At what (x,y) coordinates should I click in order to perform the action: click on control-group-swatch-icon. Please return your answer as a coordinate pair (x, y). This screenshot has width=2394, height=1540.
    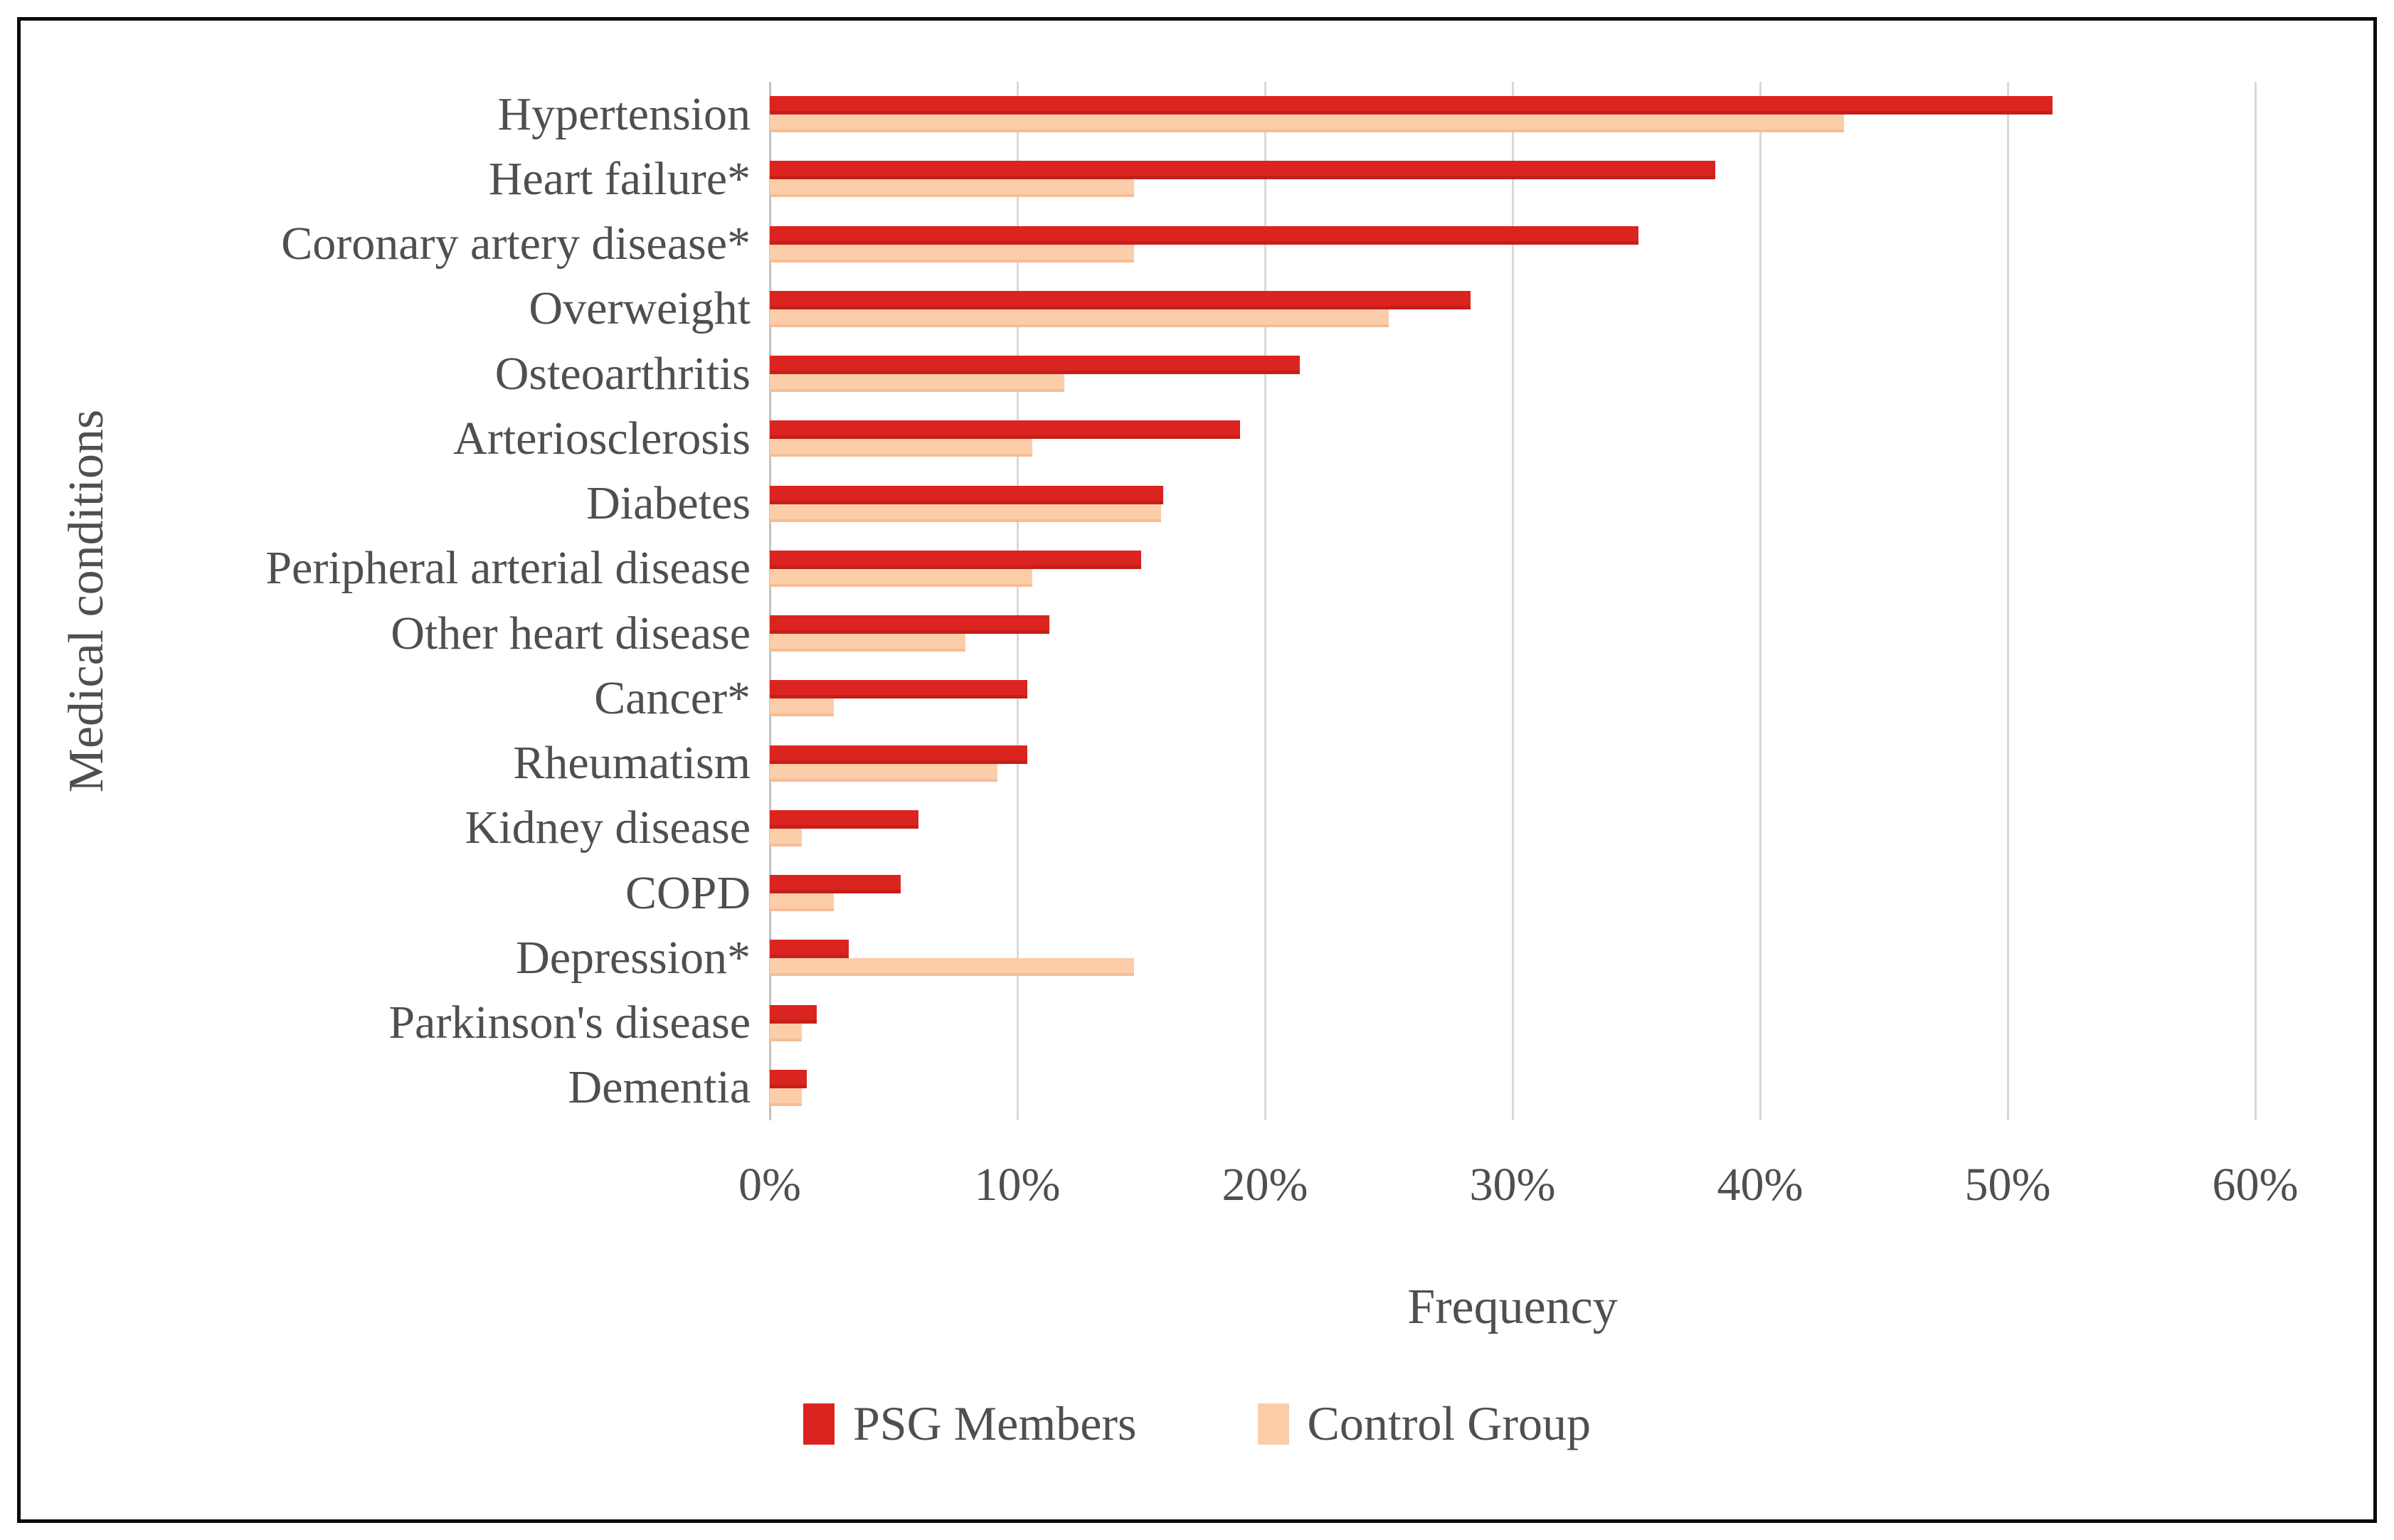
    Looking at the image, I should click on (1273, 1424).